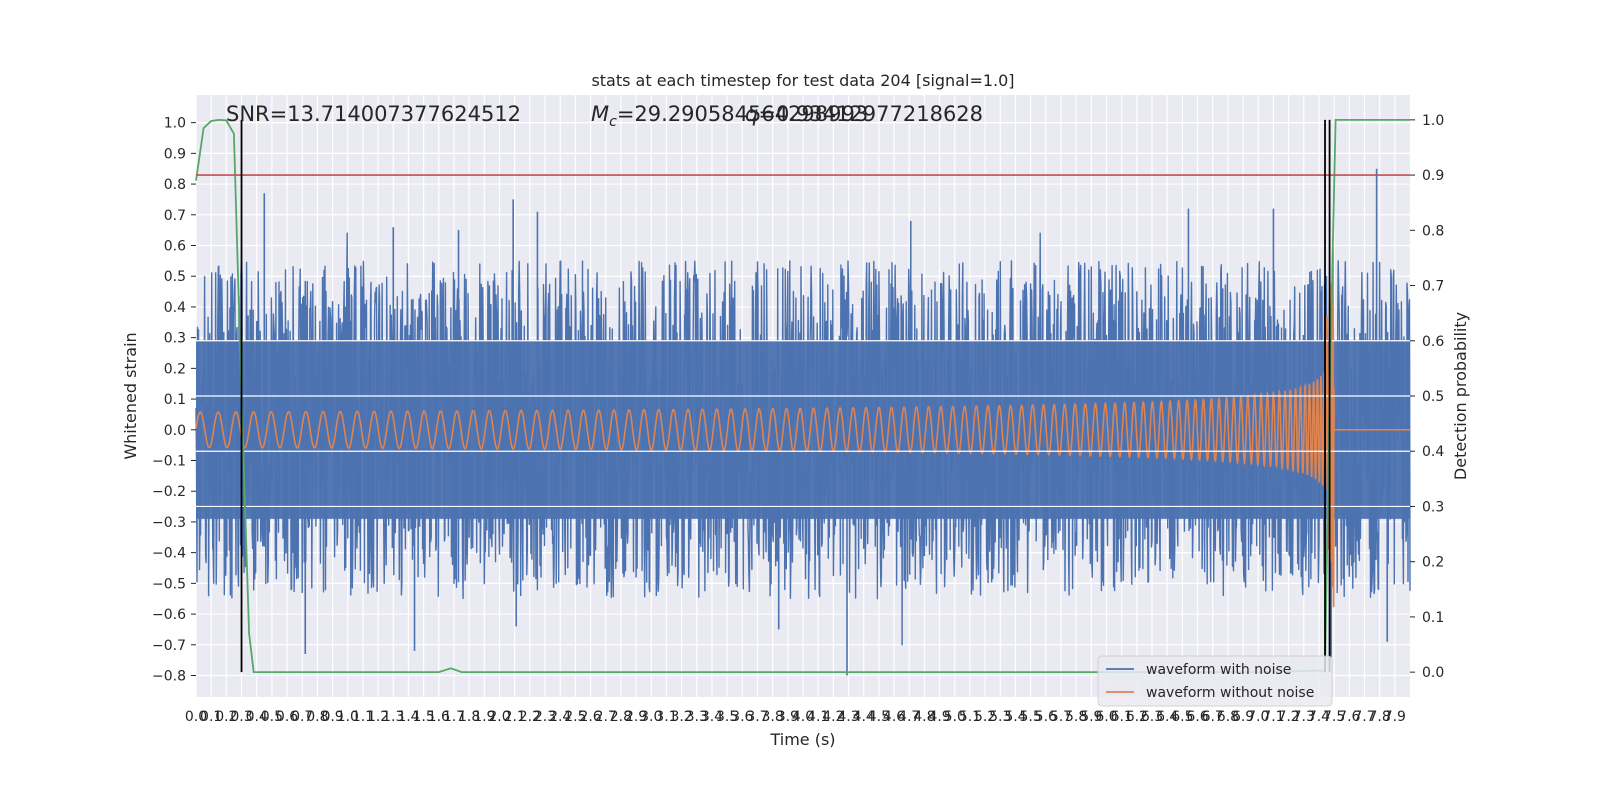  I want to click on x-tick-label: 3.2, so click(681, 717).